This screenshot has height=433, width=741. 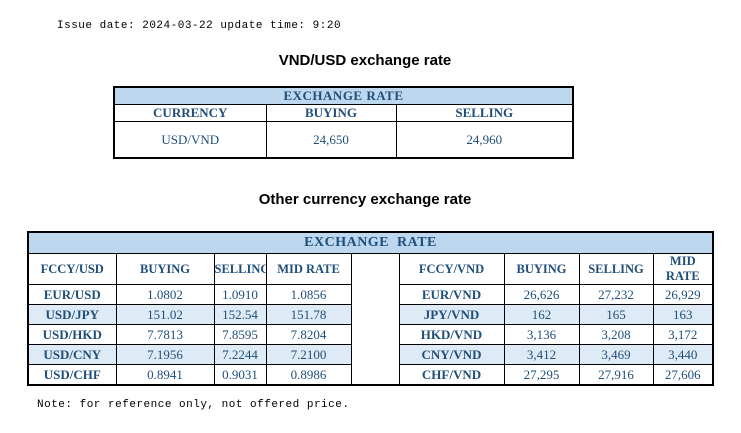 What do you see at coordinates (240, 375) in the screenshot?
I see `selling-rate-cell: 0.9031` at bounding box center [240, 375].